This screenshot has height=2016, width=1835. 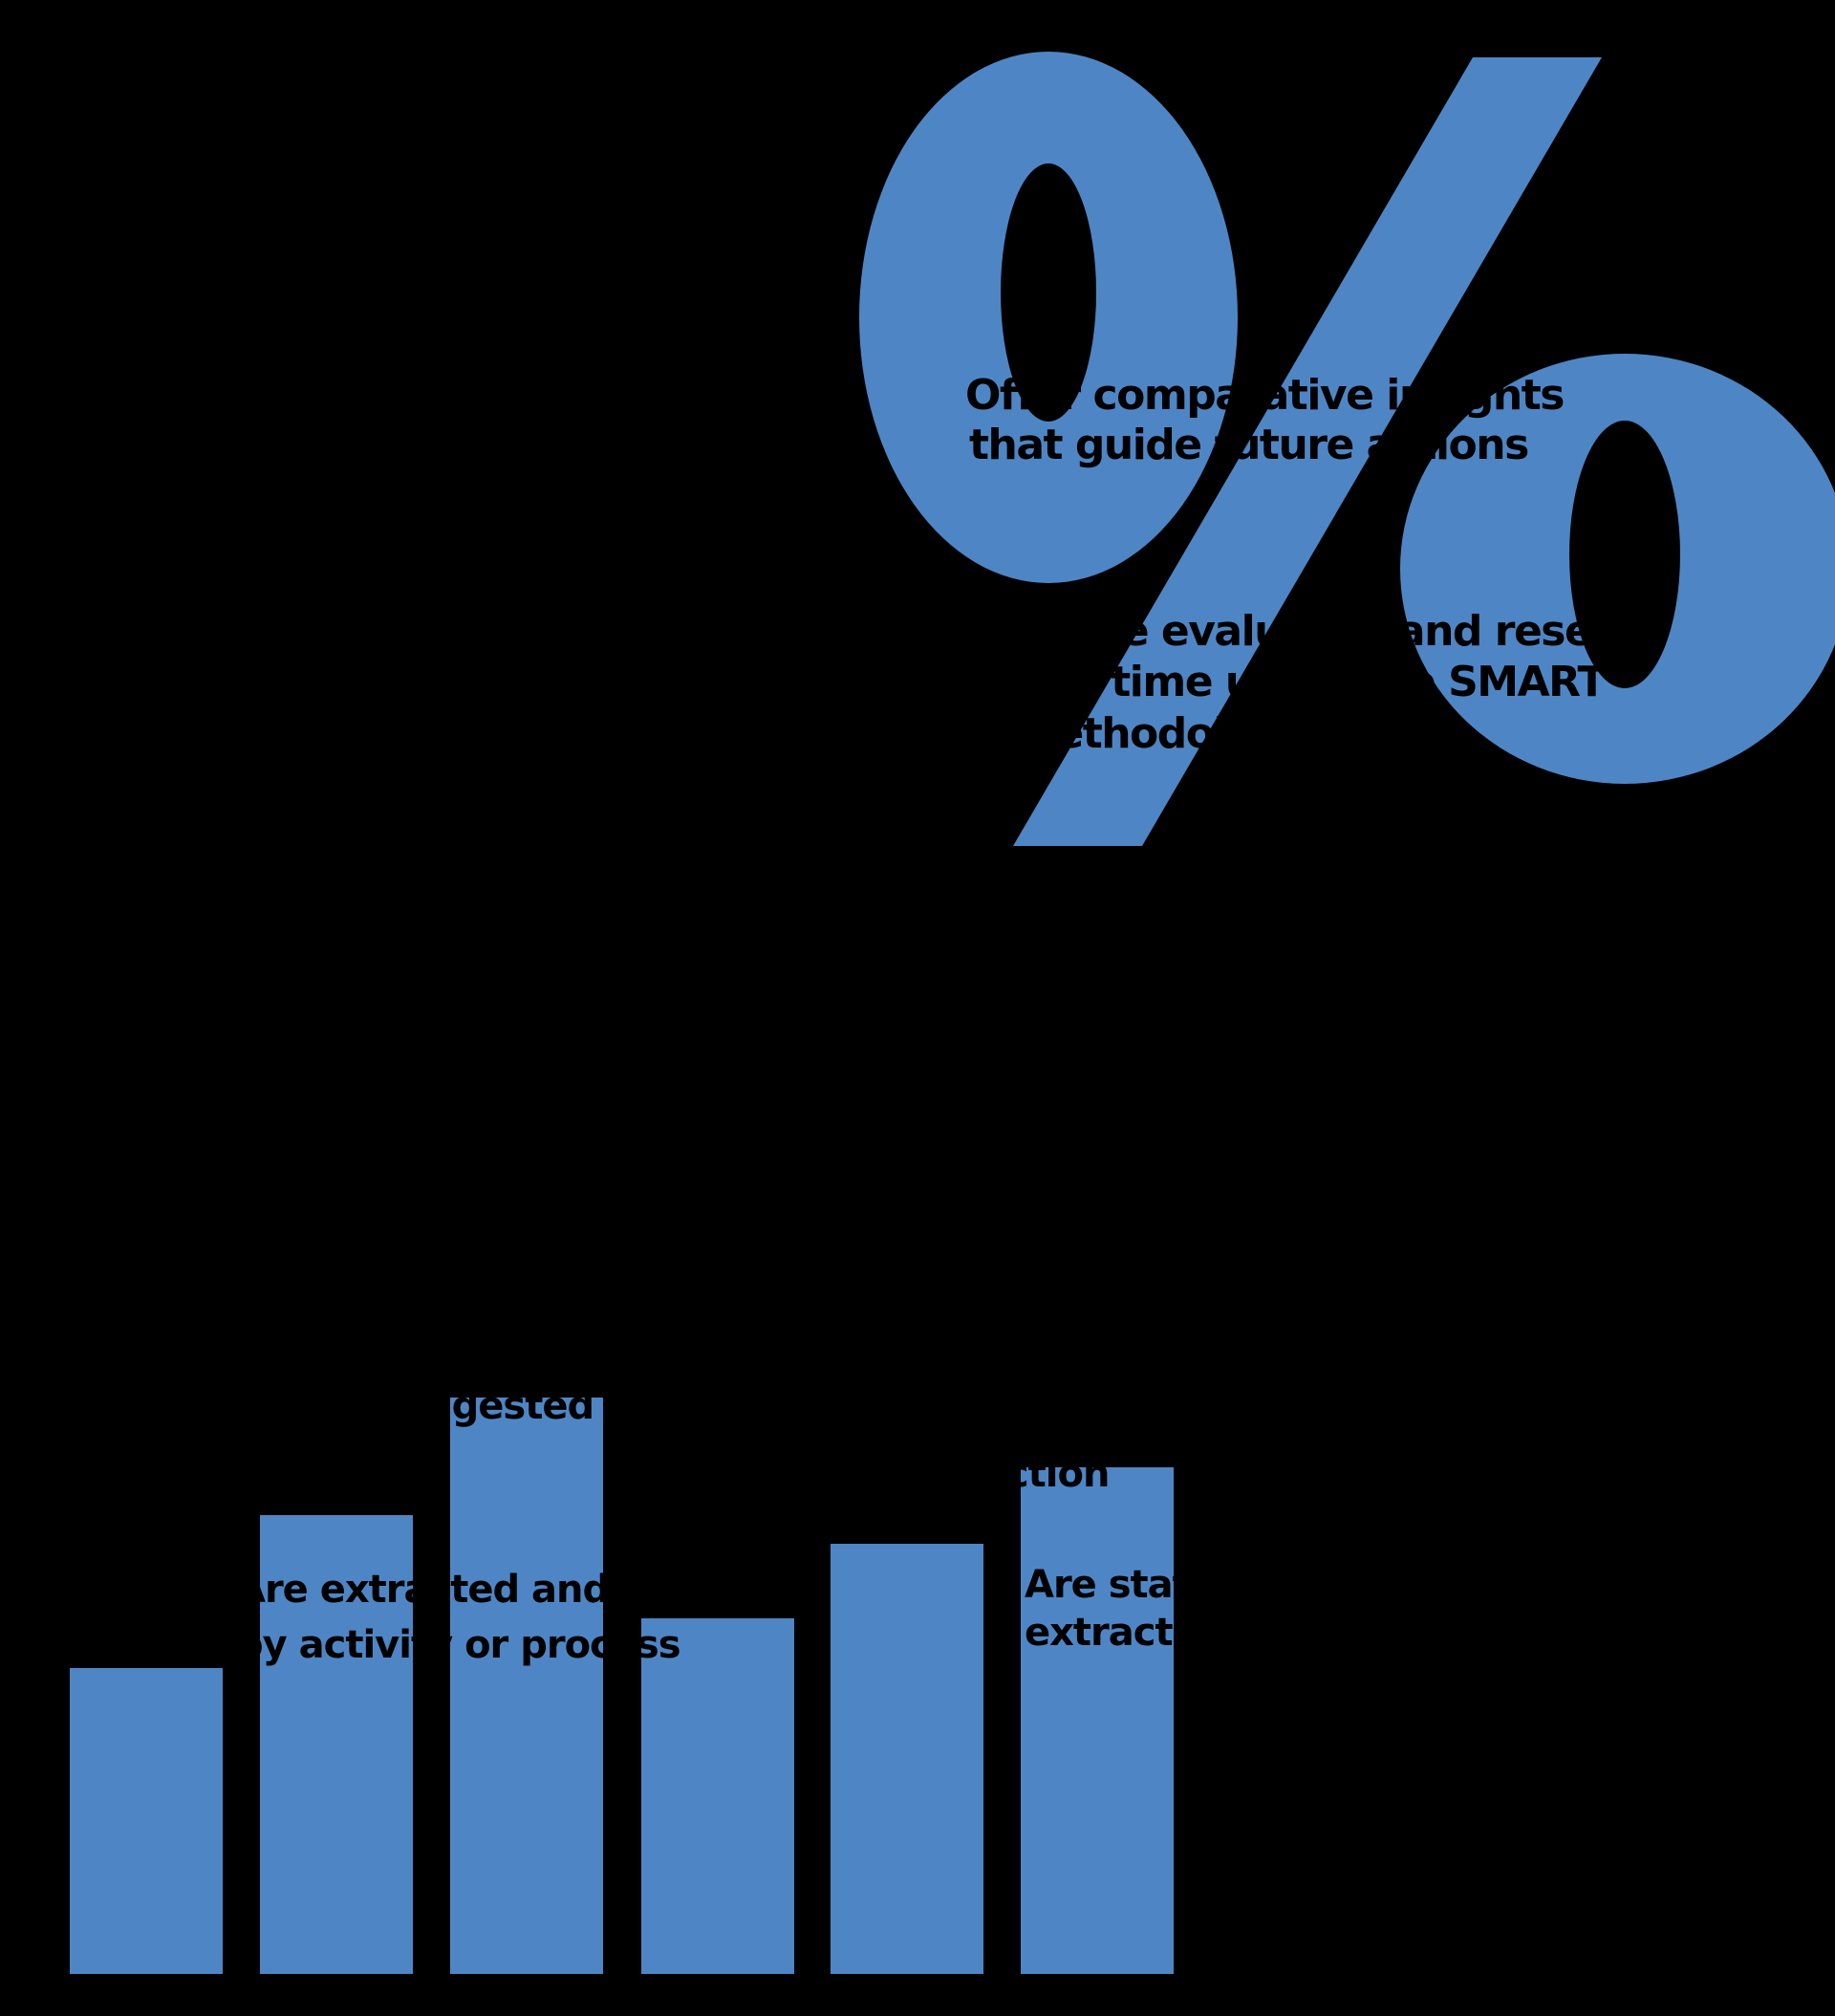 What do you see at coordinates (865, 1474) in the screenshot?
I see `annotation-collection-line1: Improve data collection` at bounding box center [865, 1474].